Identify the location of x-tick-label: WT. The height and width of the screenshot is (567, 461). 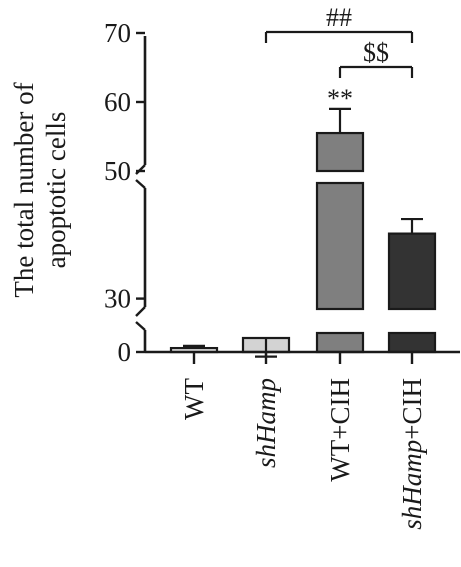
(194, 399).